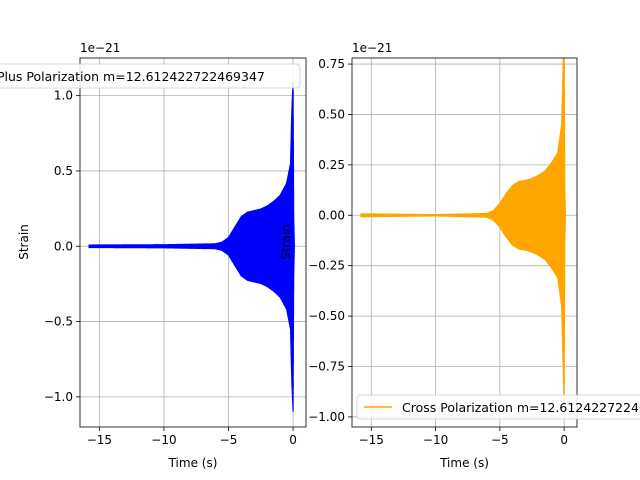 The image size is (640, 480). I want to click on y-tick-label: 1.0, so click(63, 96).